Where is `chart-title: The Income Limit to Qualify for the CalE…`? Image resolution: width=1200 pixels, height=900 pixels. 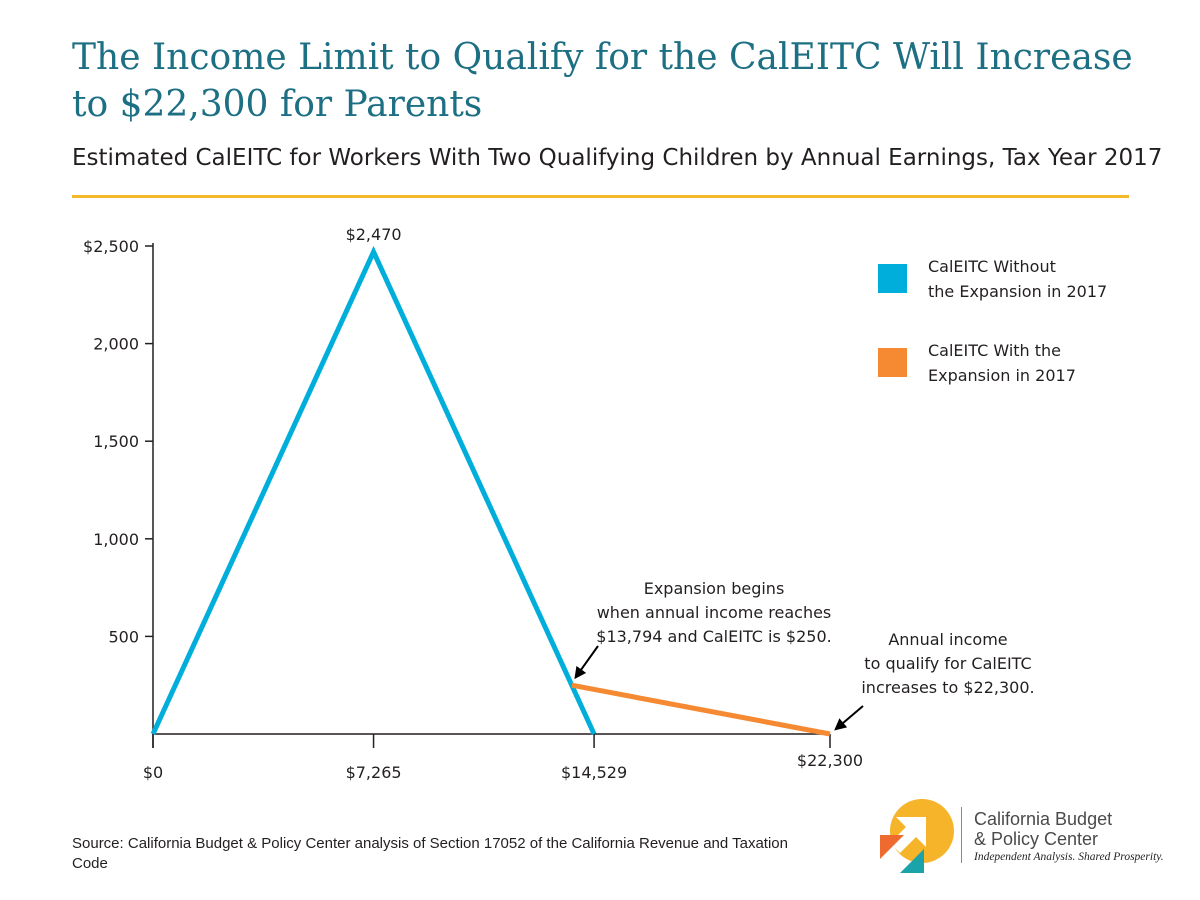 chart-title: The Income Limit to Qualify for the CalE… is located at coordinates (602, 81).